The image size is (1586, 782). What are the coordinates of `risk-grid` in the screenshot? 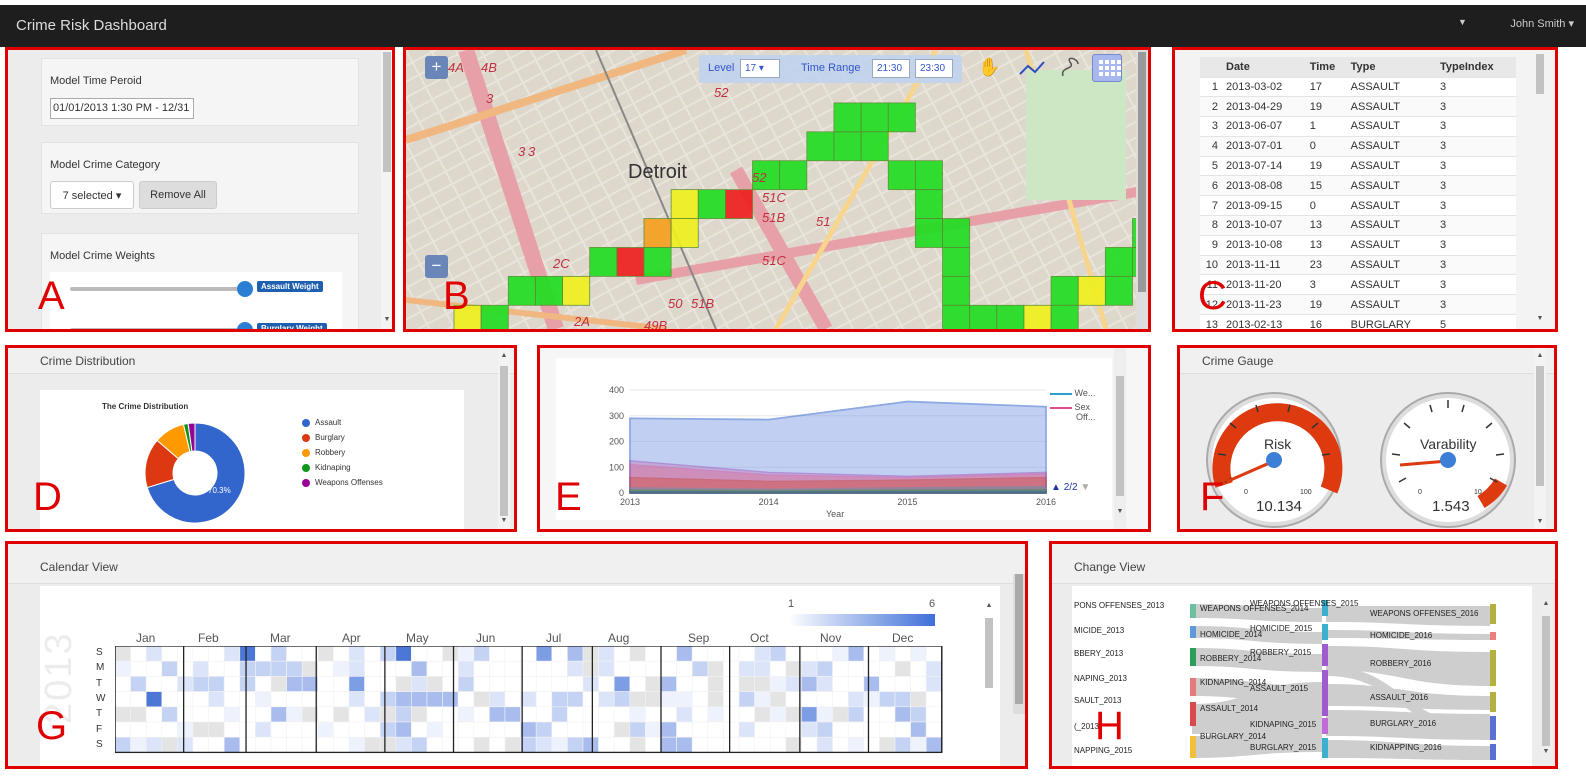 It's located at (800, 215).